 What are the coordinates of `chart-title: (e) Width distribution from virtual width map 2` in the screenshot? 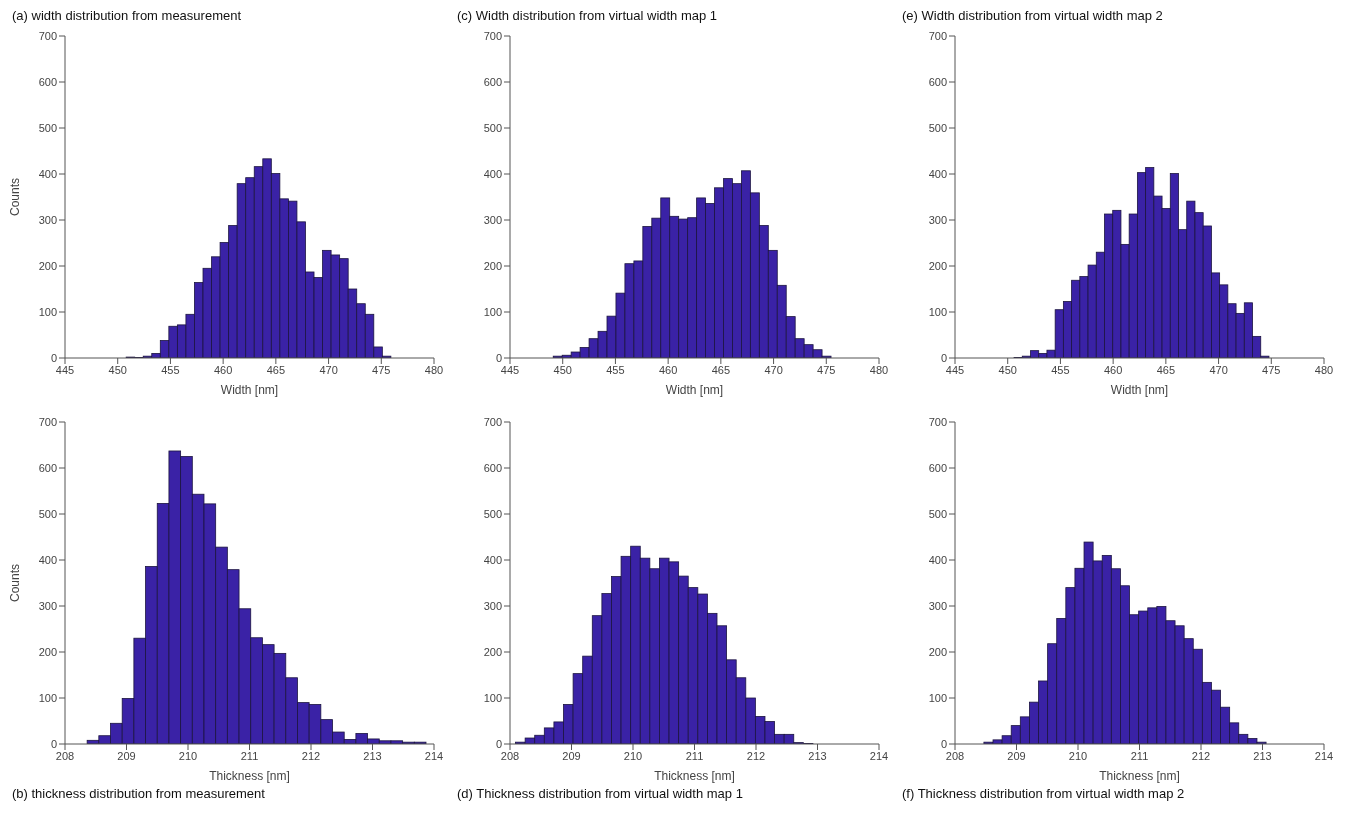 It's located at (1032, 16).